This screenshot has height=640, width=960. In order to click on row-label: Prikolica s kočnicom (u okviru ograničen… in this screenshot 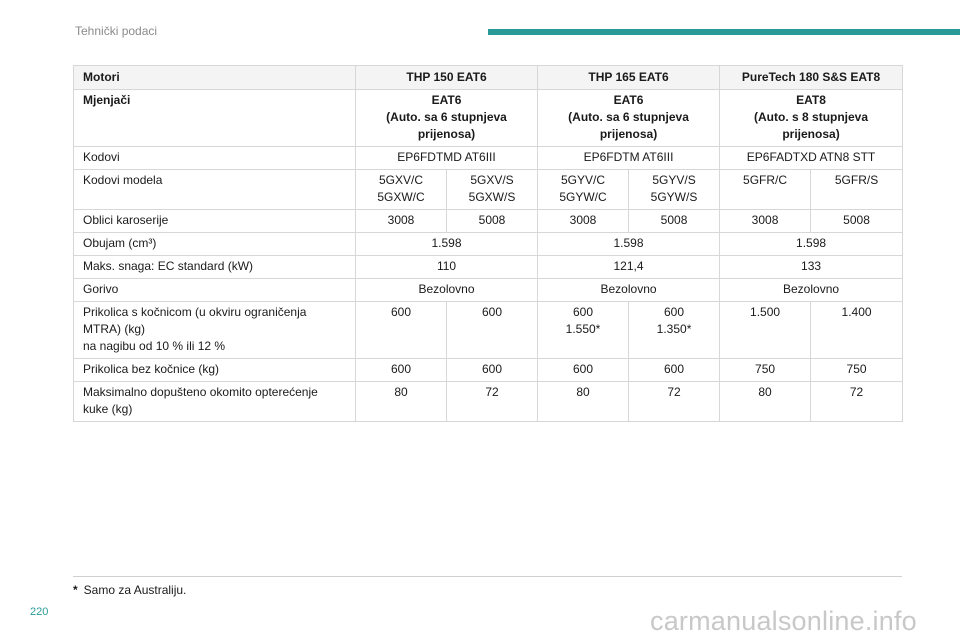, I will do `click(214, 330)`.